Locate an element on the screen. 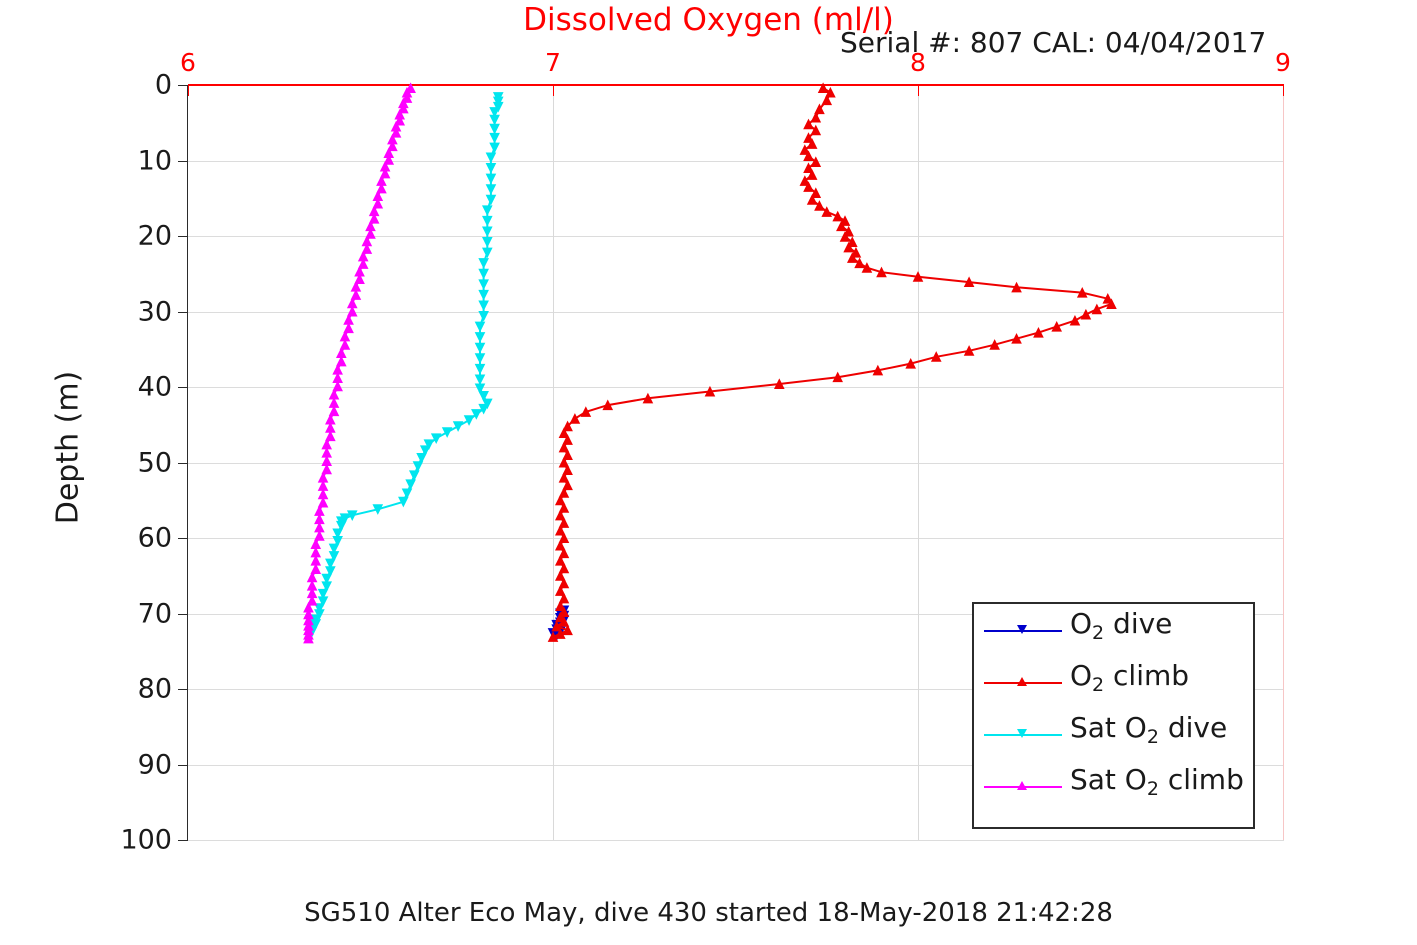  x-tick-label: 7 is located at coordinates (553, 62).